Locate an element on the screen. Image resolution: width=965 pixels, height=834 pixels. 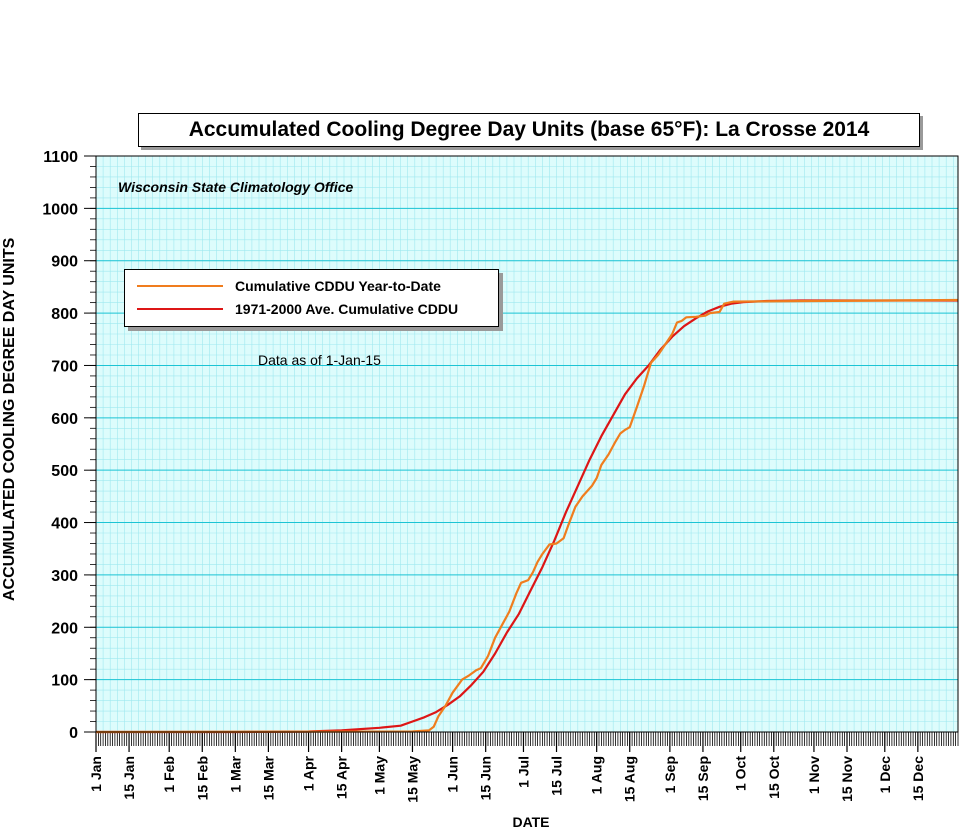
y-tick-label: 700 is located at coordinates (64, 366).